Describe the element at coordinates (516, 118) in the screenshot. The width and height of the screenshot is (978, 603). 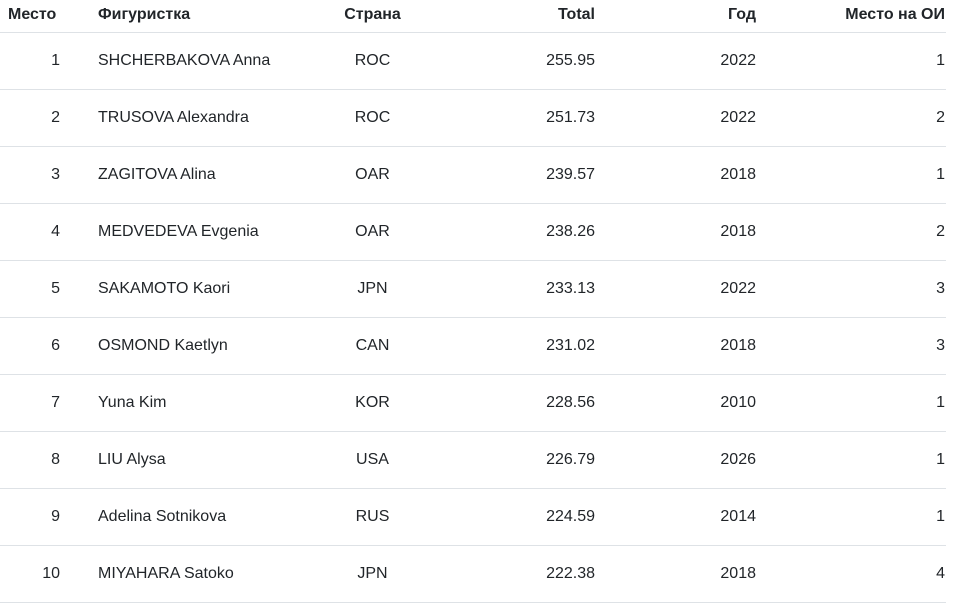
I see `cell-total-score: 251.73` at that location.